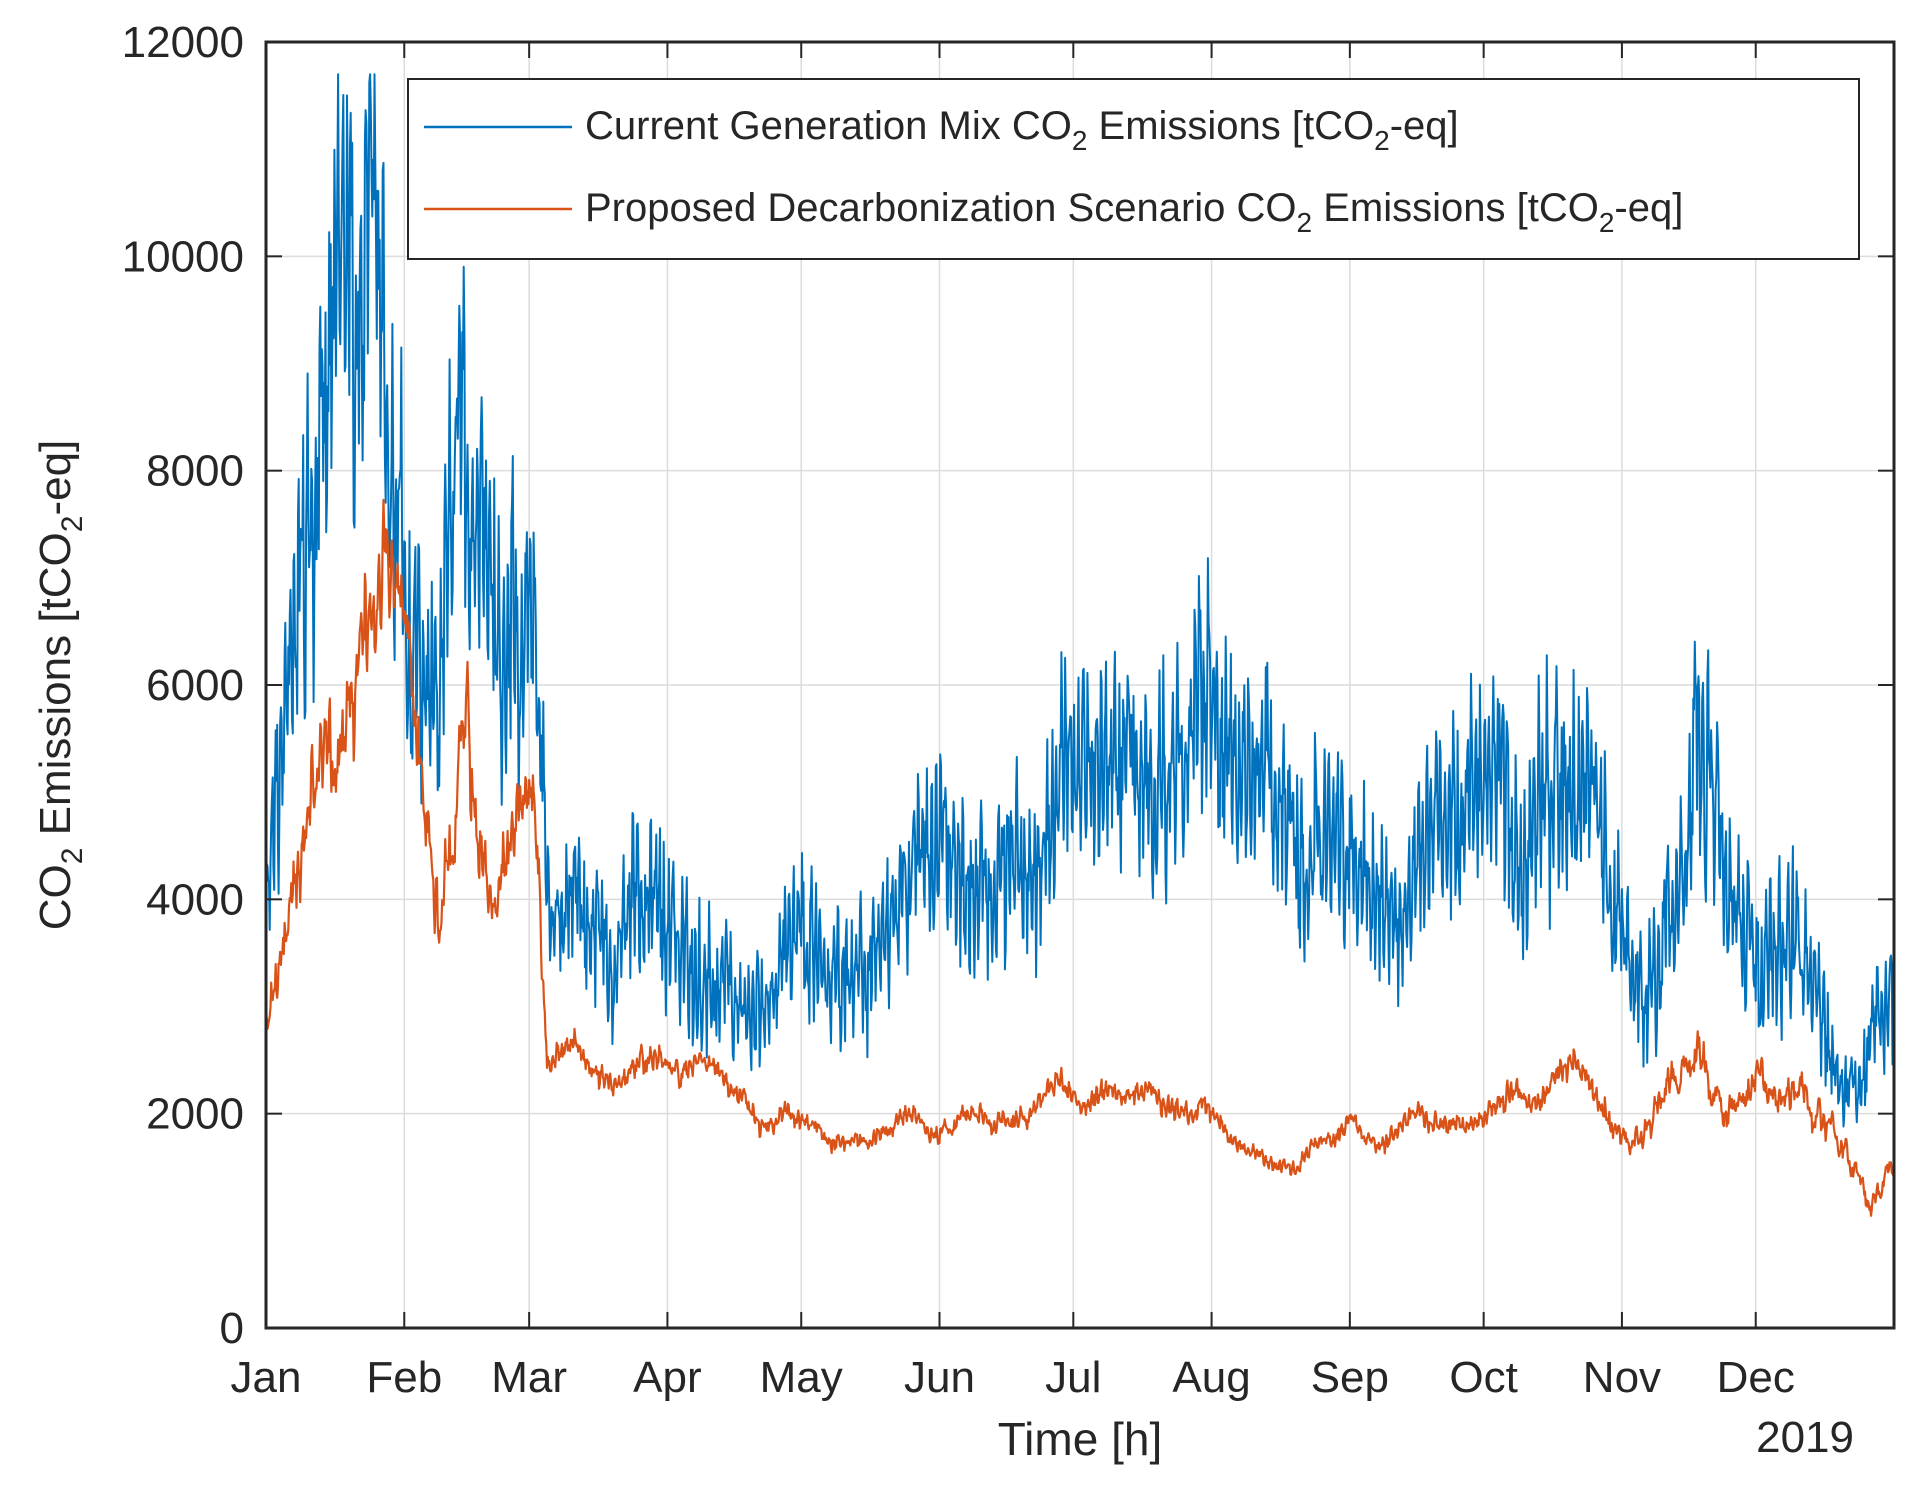 The width and height of the screenshot is (1912, 1492). Describe the element at coordinates (55, 897) in the screenshot. I see `y-label-part-co: CO` at that location.